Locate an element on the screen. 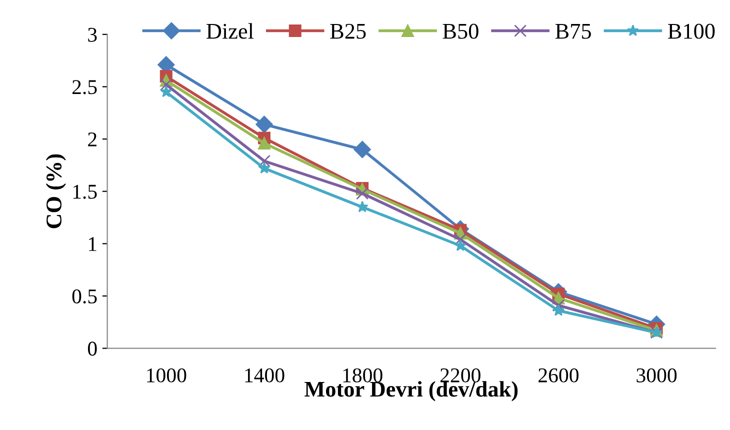  x-tick-label: 3000 is located at coordinates (656, 375).